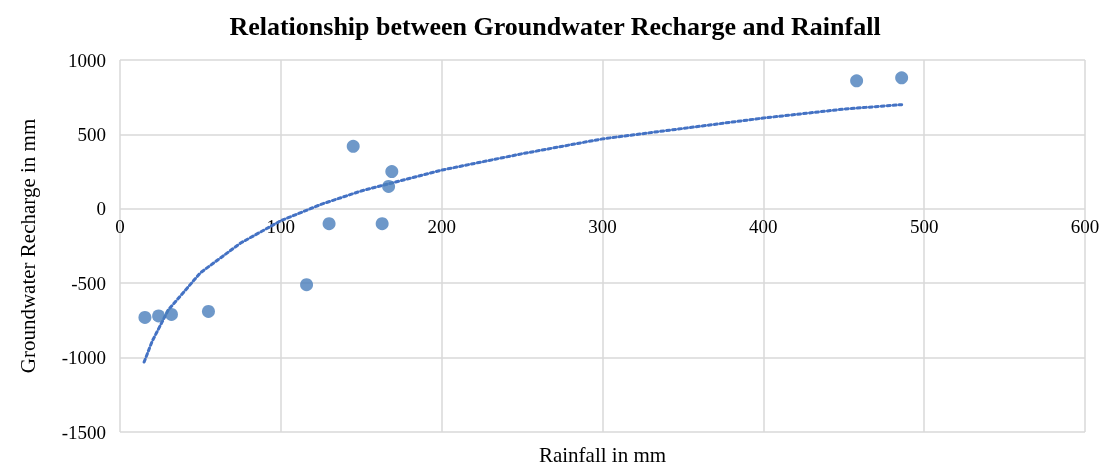  I want to click on chart-title: Relationship between Groundwater Recharge and Rainfall, so click(555, 26).